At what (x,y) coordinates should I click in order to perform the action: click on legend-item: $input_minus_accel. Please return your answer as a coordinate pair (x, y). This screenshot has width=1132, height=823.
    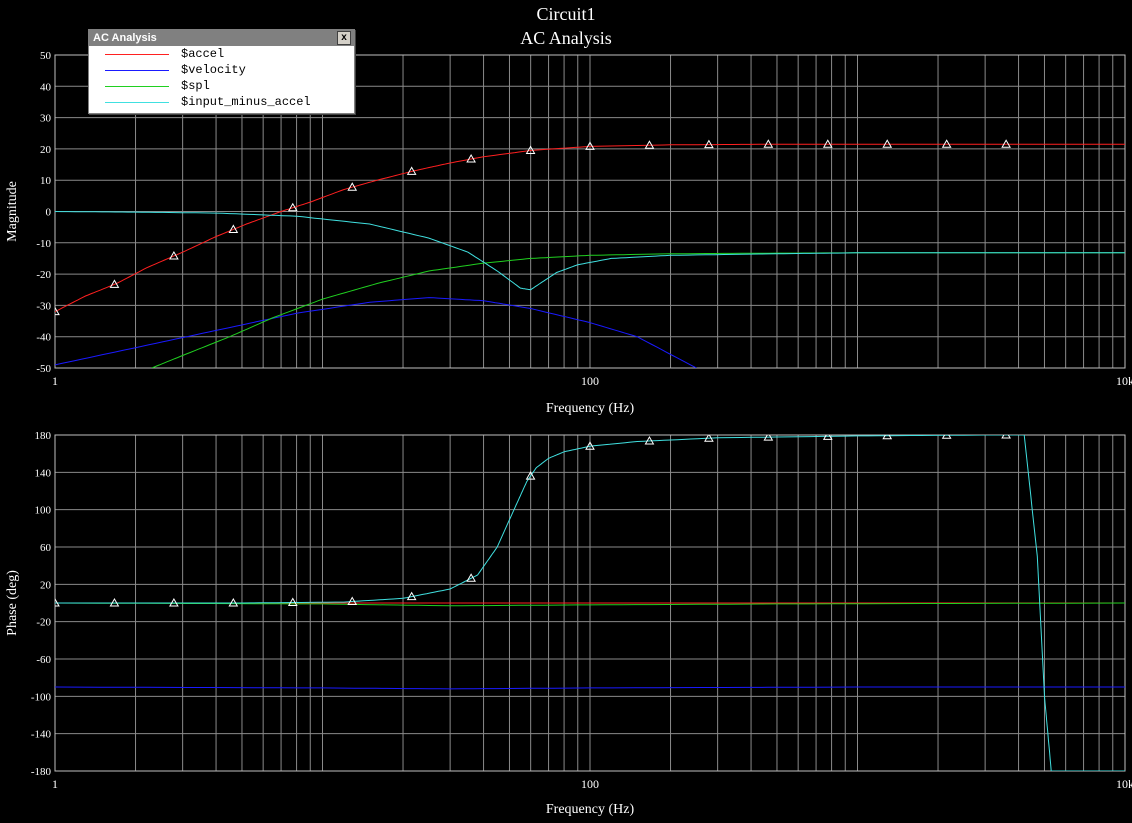
    Looking at the image, I should click on (221, 102).